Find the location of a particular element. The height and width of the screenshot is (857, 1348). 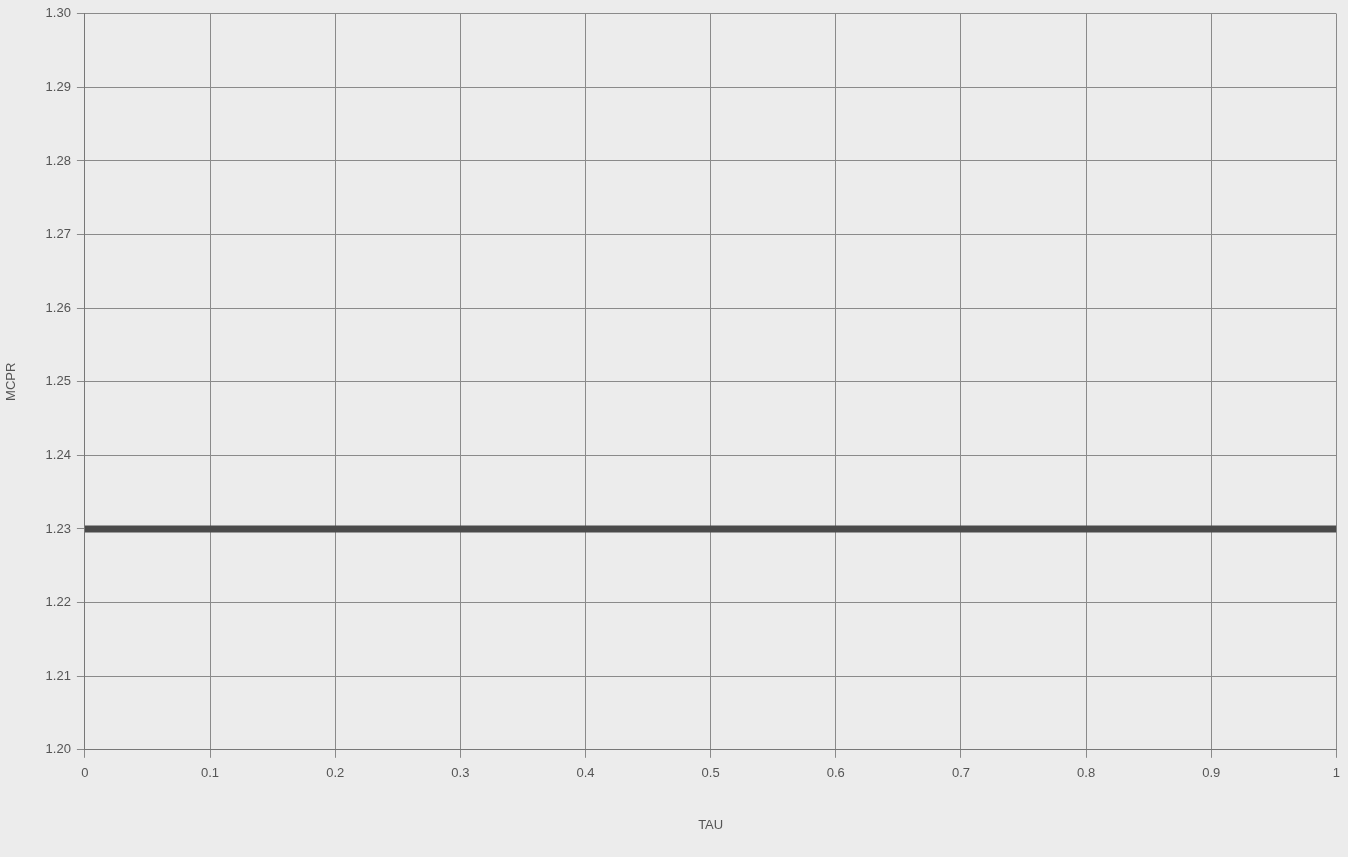

x-tick-label: 0.9 is located at coordinates (1211, 773).